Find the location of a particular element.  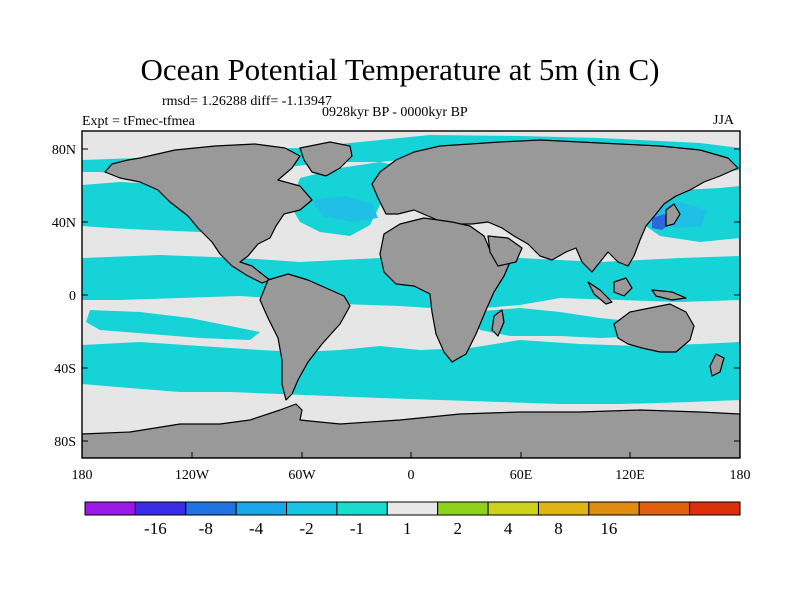

antarctica is located at coordinates (411, 430).